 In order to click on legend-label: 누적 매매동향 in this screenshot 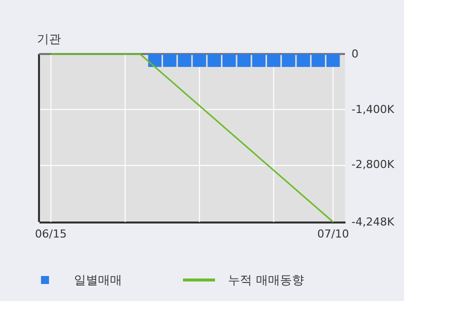, I will do `click(266, 280)`.